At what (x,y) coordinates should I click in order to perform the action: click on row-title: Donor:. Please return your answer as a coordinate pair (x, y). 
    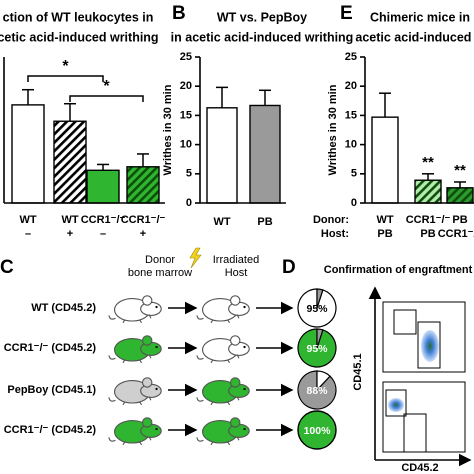
    Looking at the image, I should click on (331, 220).